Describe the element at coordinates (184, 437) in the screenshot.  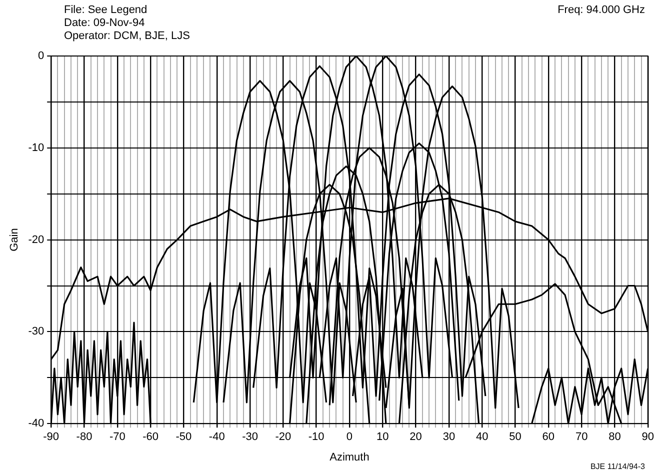
I see `x-tick-label: -50` at that location.